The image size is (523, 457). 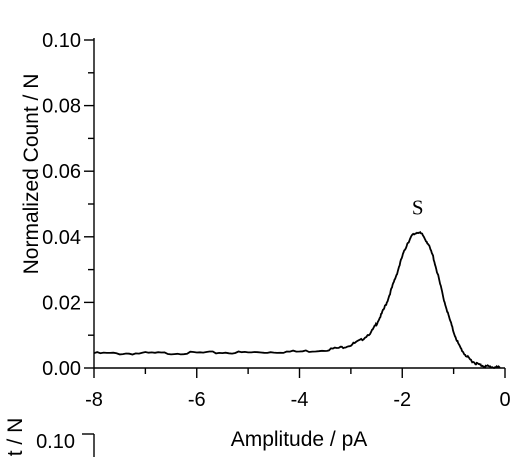 What do you see at coordinates (61, 303) in the screenshot?
I see `y-tick-label: 0.02` at bounding box center [61, 303].